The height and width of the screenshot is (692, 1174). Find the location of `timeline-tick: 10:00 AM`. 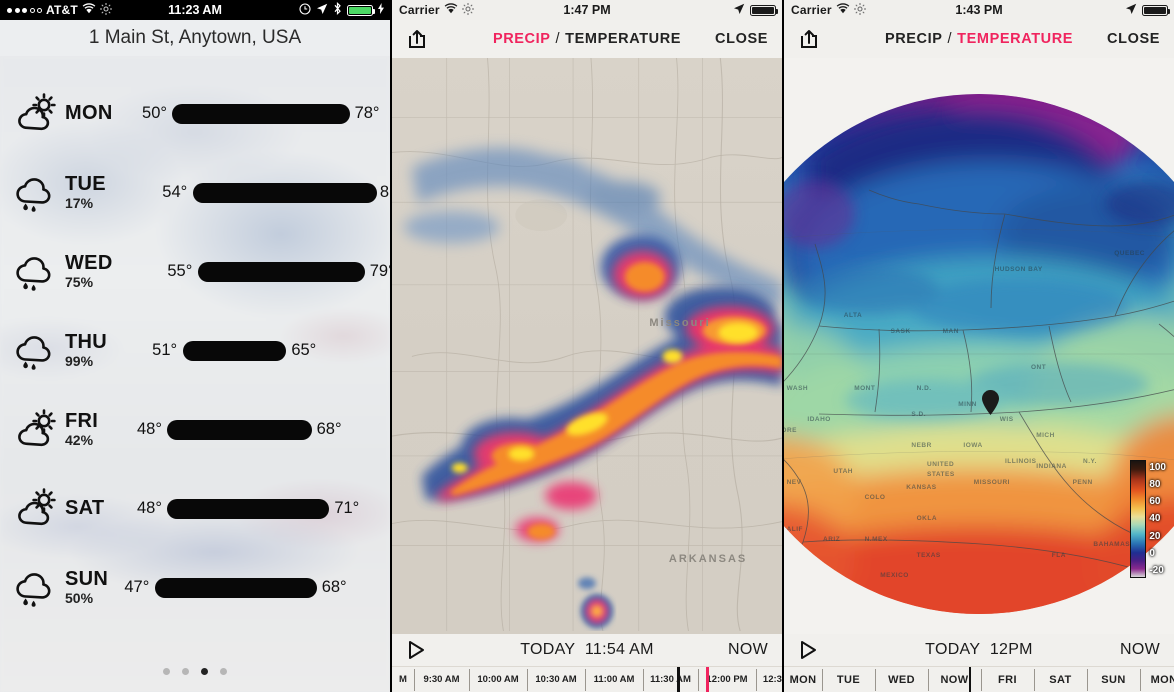

timeline-tick: 10:00 AM is located at coordinates (498, 679).